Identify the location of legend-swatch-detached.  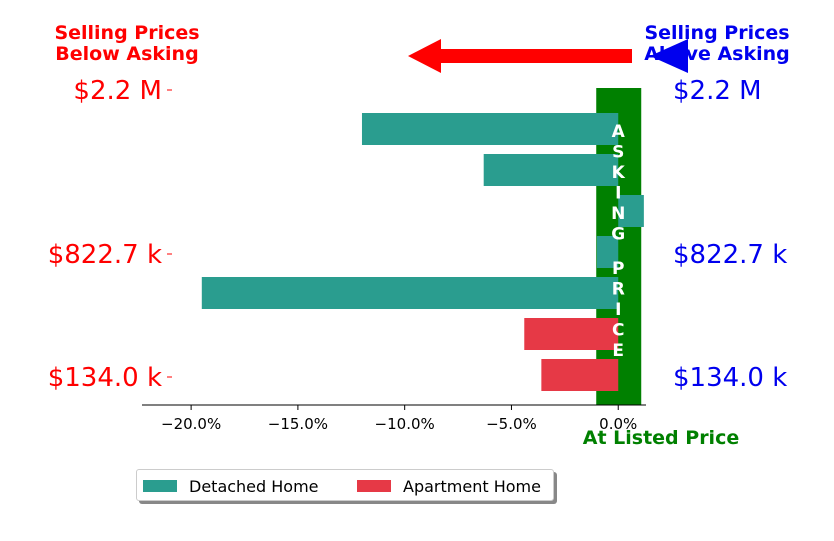
(160, 486).